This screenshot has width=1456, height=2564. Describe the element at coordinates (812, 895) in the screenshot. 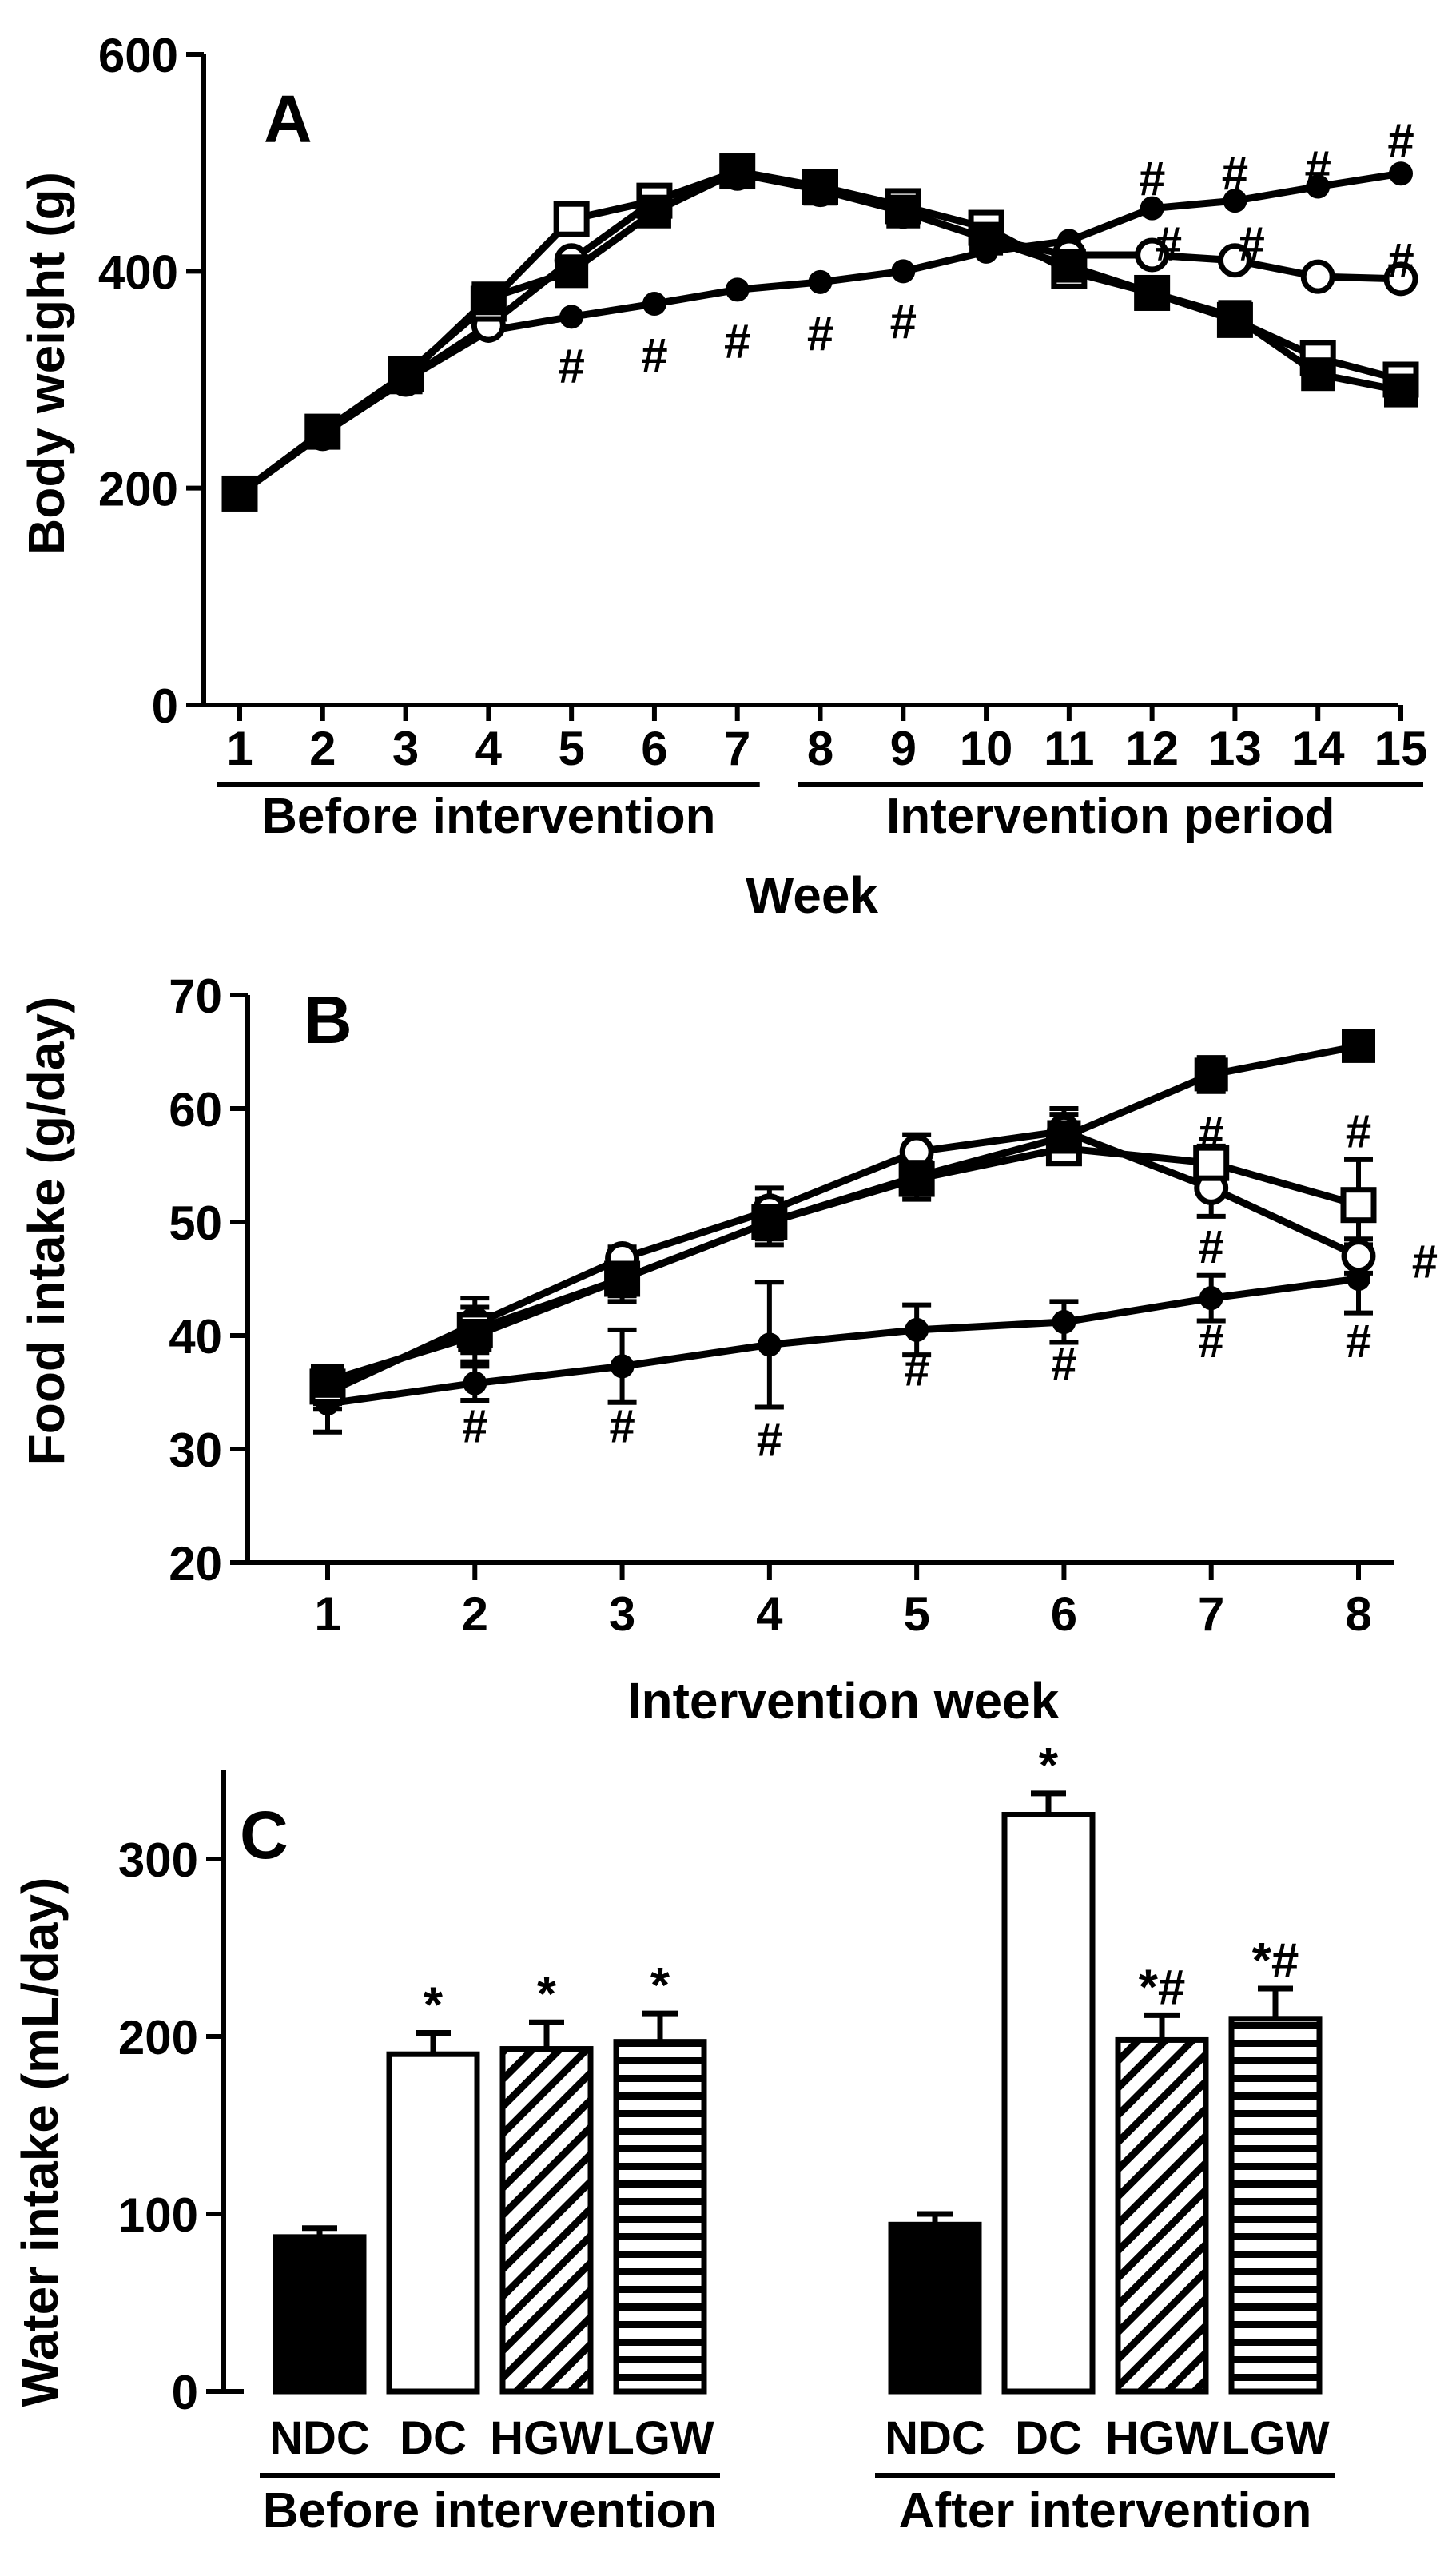

I see `panel-a-xlabel: Week` at that location.